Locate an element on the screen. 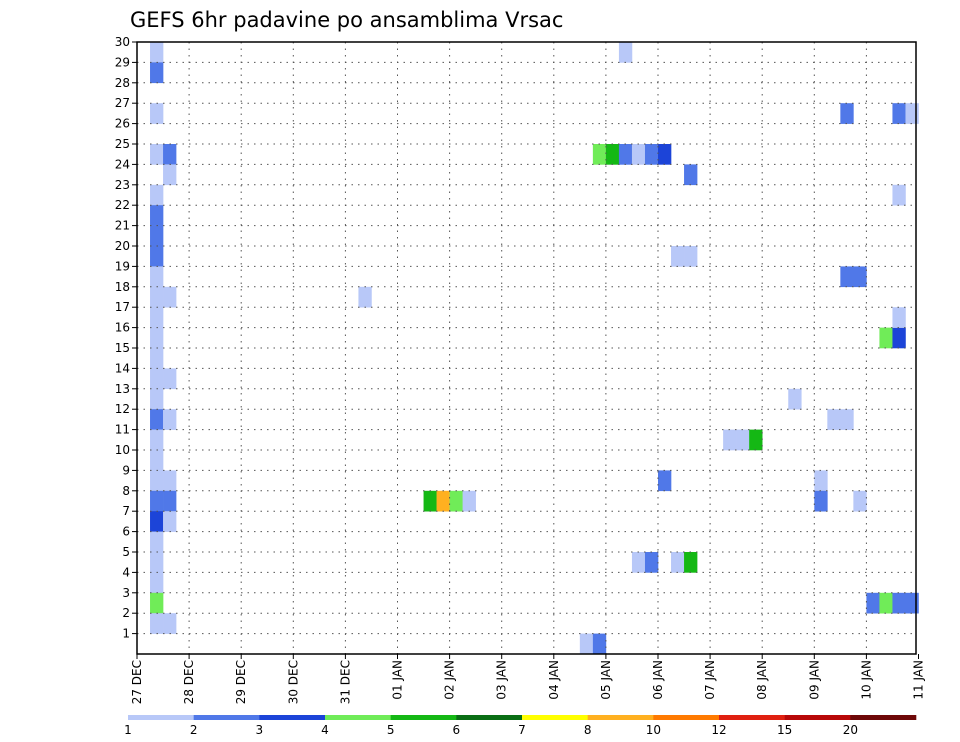 This screenshot has width=960, height=742. x-tick-label: 08 JAN is located at coordinates (762, 680).